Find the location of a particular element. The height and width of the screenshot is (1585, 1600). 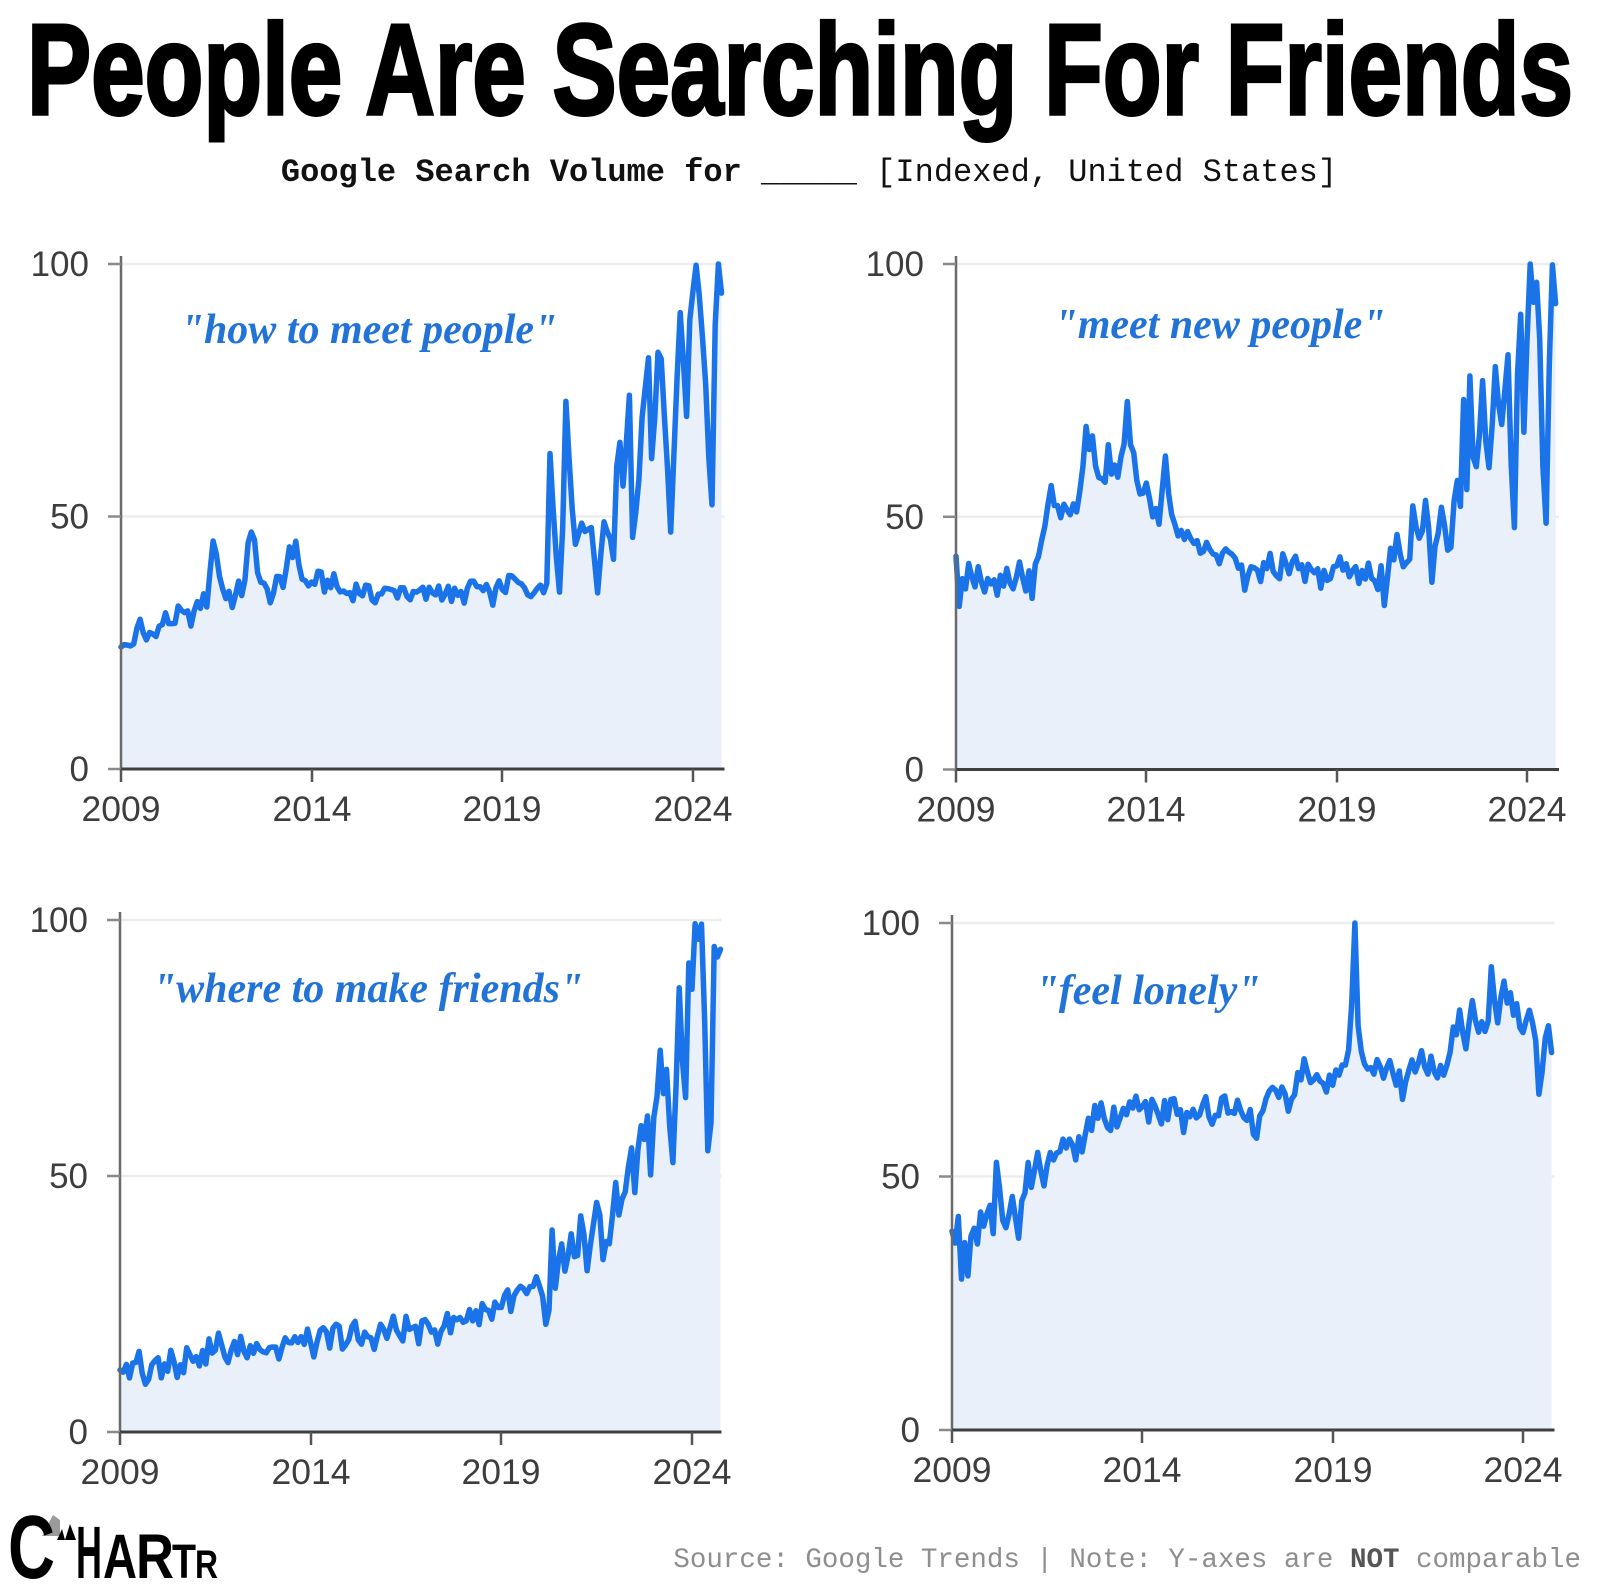

svg-text: "where to make friends" is located at coordinates (368, 989).